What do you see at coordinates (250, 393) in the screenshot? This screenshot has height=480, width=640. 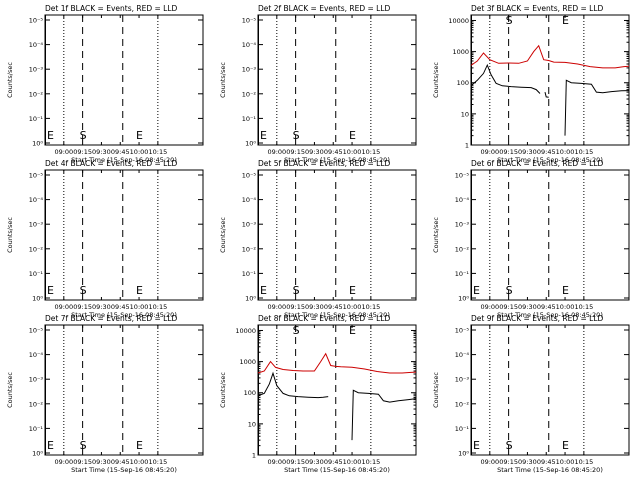 I see `y-tick-label: 100` at bounding box center [250, 393].